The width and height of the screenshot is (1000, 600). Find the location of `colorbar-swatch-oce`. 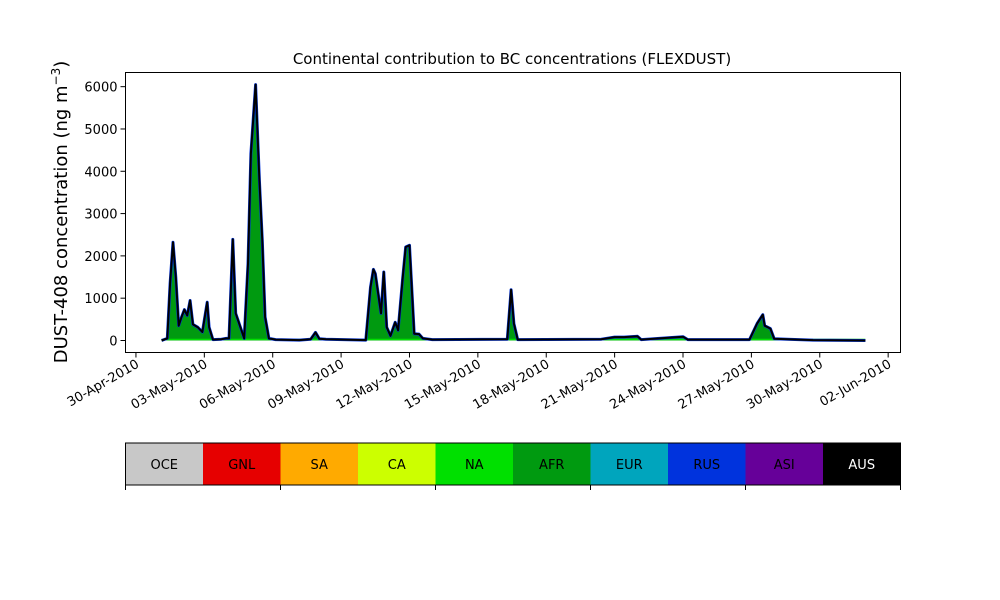

colorbar-swatch-oce is located at coordinates (164, 464).